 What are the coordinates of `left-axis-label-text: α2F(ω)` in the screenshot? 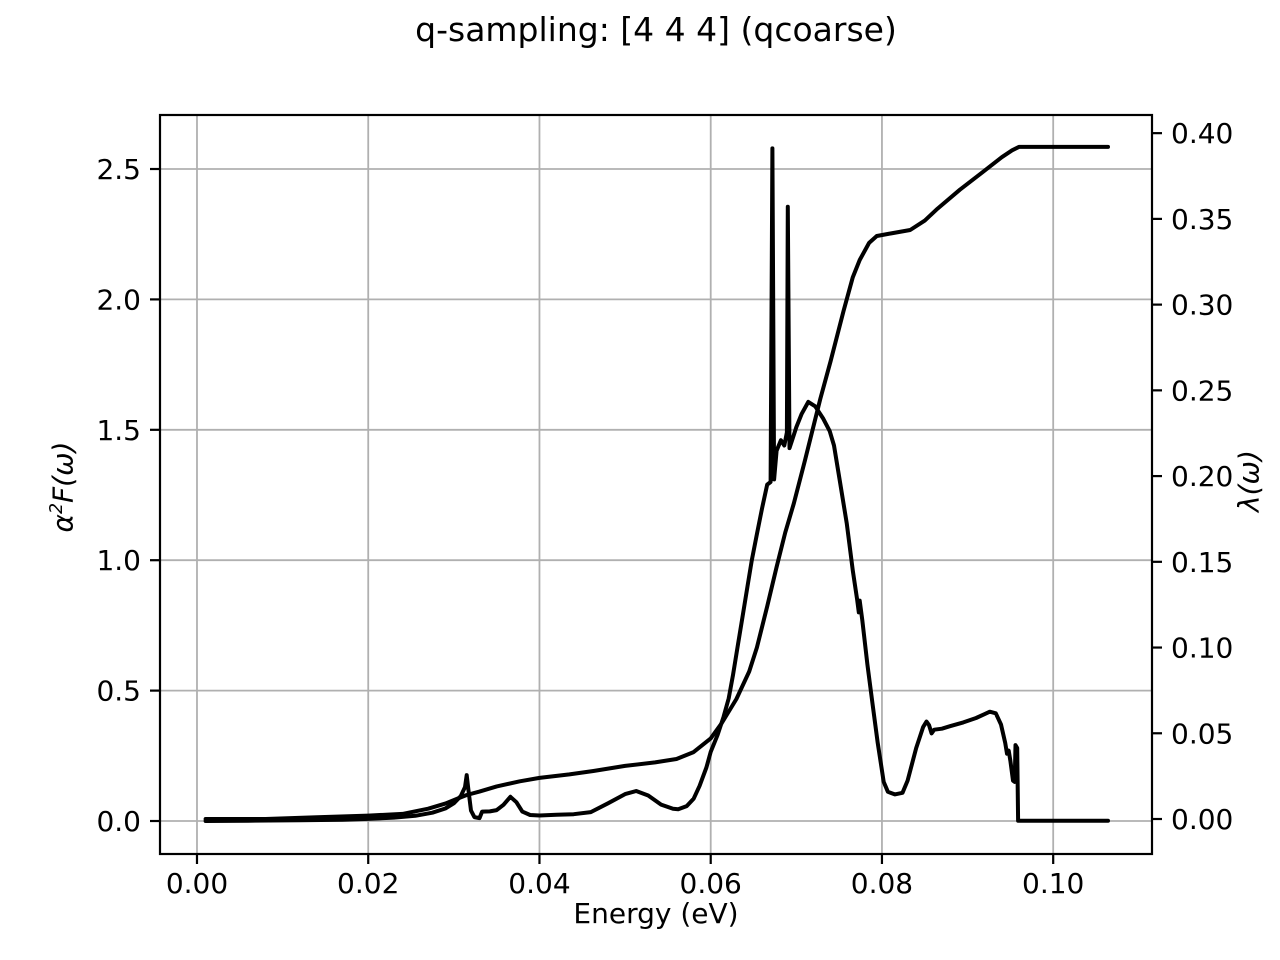 It's located at (63, 487).